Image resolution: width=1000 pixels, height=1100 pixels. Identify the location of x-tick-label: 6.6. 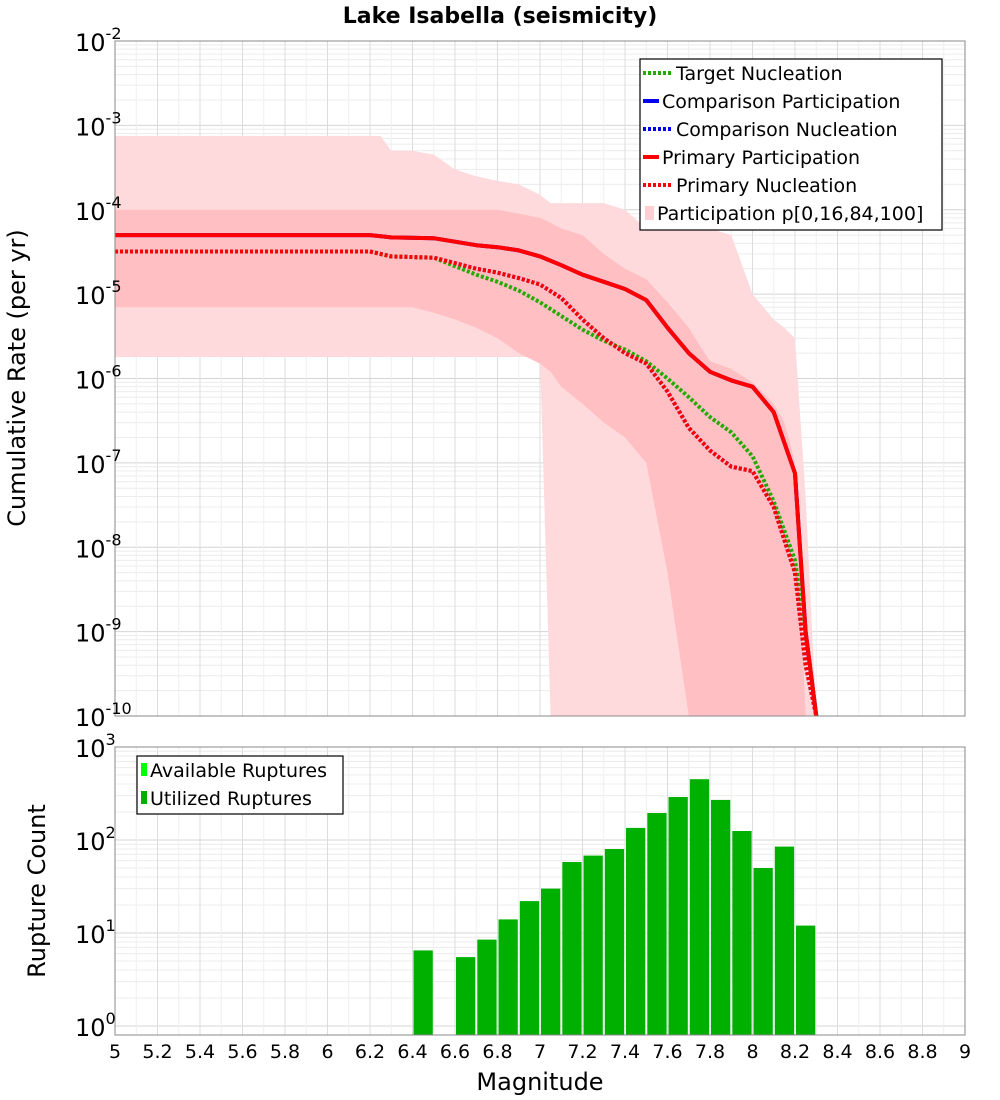
(455, 1052).